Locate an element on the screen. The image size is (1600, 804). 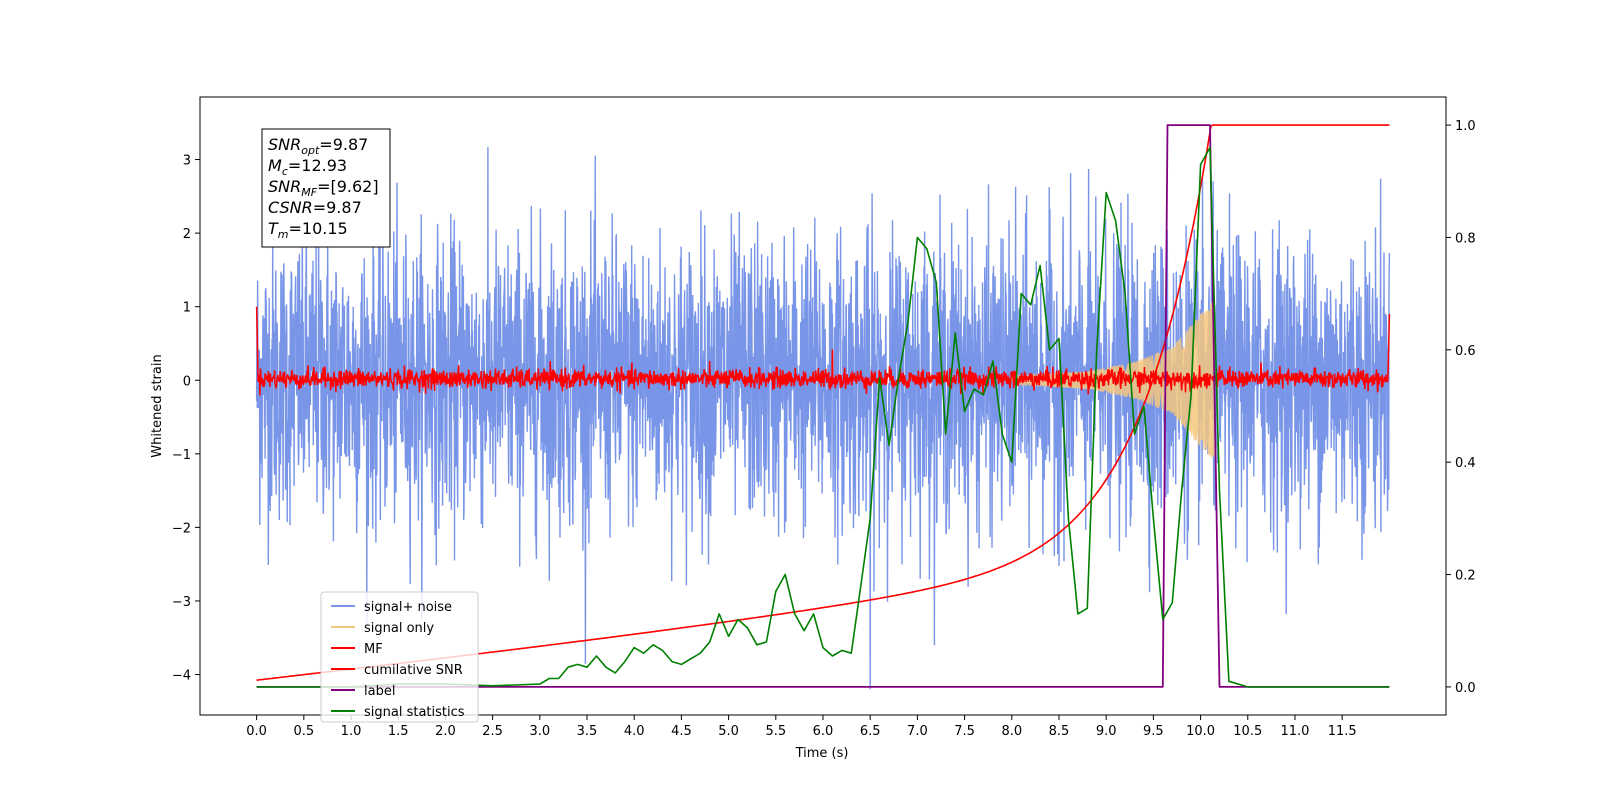
x-tick-label-0: 0.0 is located at coordinates (256, 731).